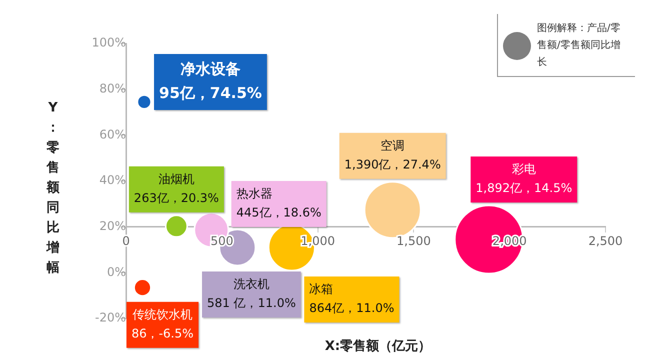 The width and height of the screenshot is (649, 362). I want to click on data-label: 263亿，20.3%, so click(176, 198).